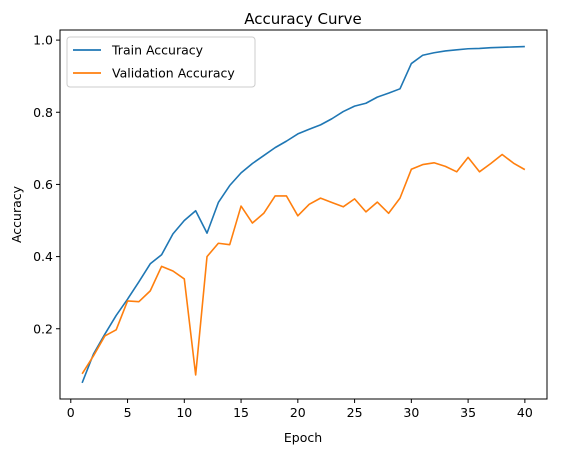 This screenshot has height=455, width=567. I want to click on x-tick-label: 30, so click(411, 412).